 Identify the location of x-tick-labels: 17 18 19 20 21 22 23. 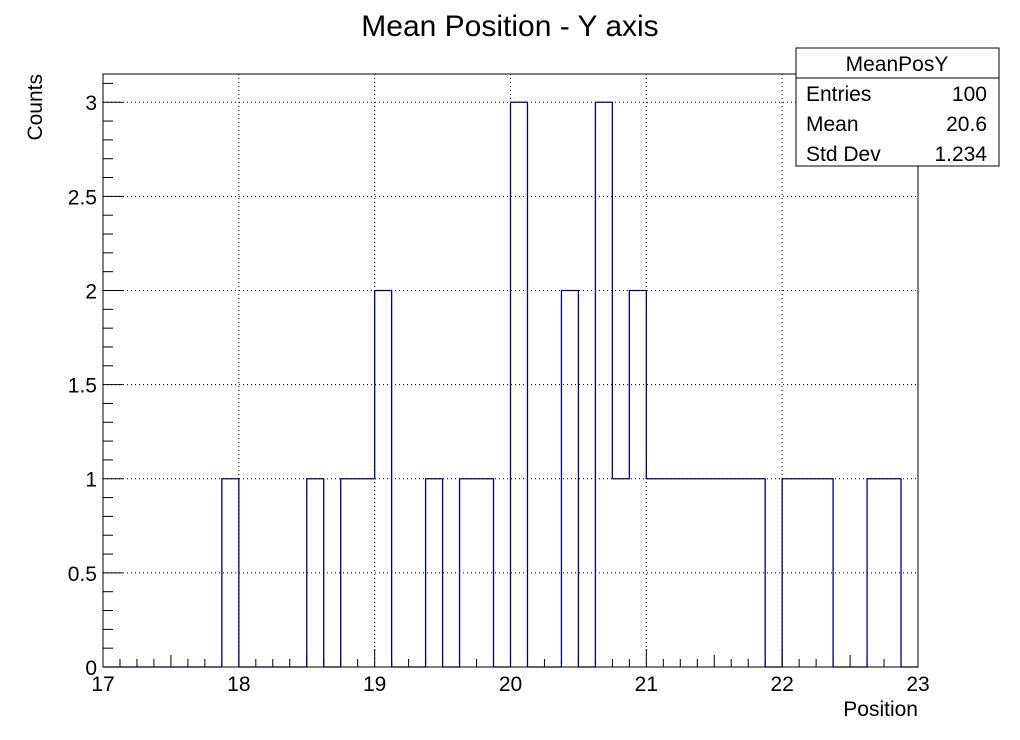
(510, 684).